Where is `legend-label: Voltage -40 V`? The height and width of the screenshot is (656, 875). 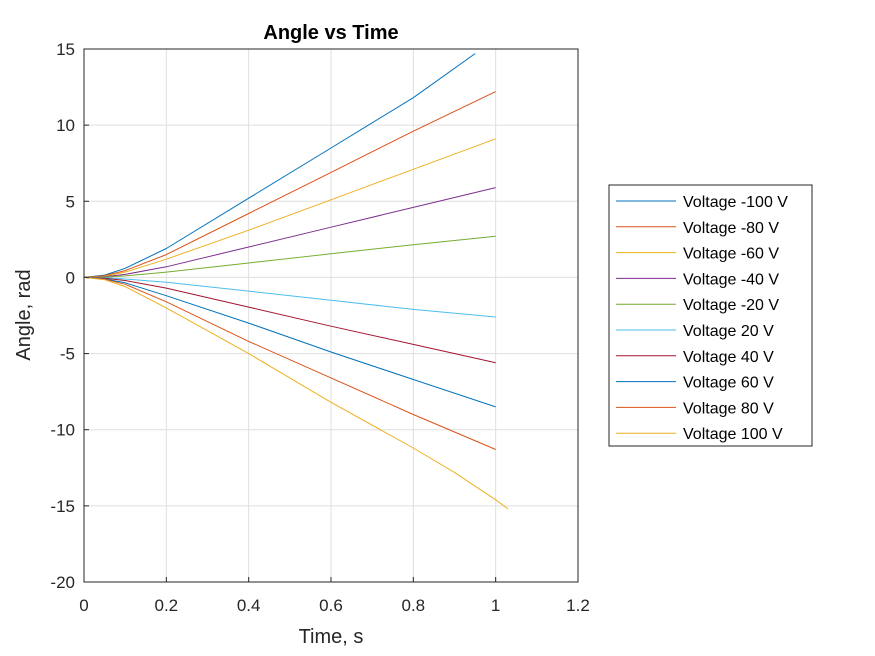 legend-label: Voltage -40 V is located at coordinates (731, 279).